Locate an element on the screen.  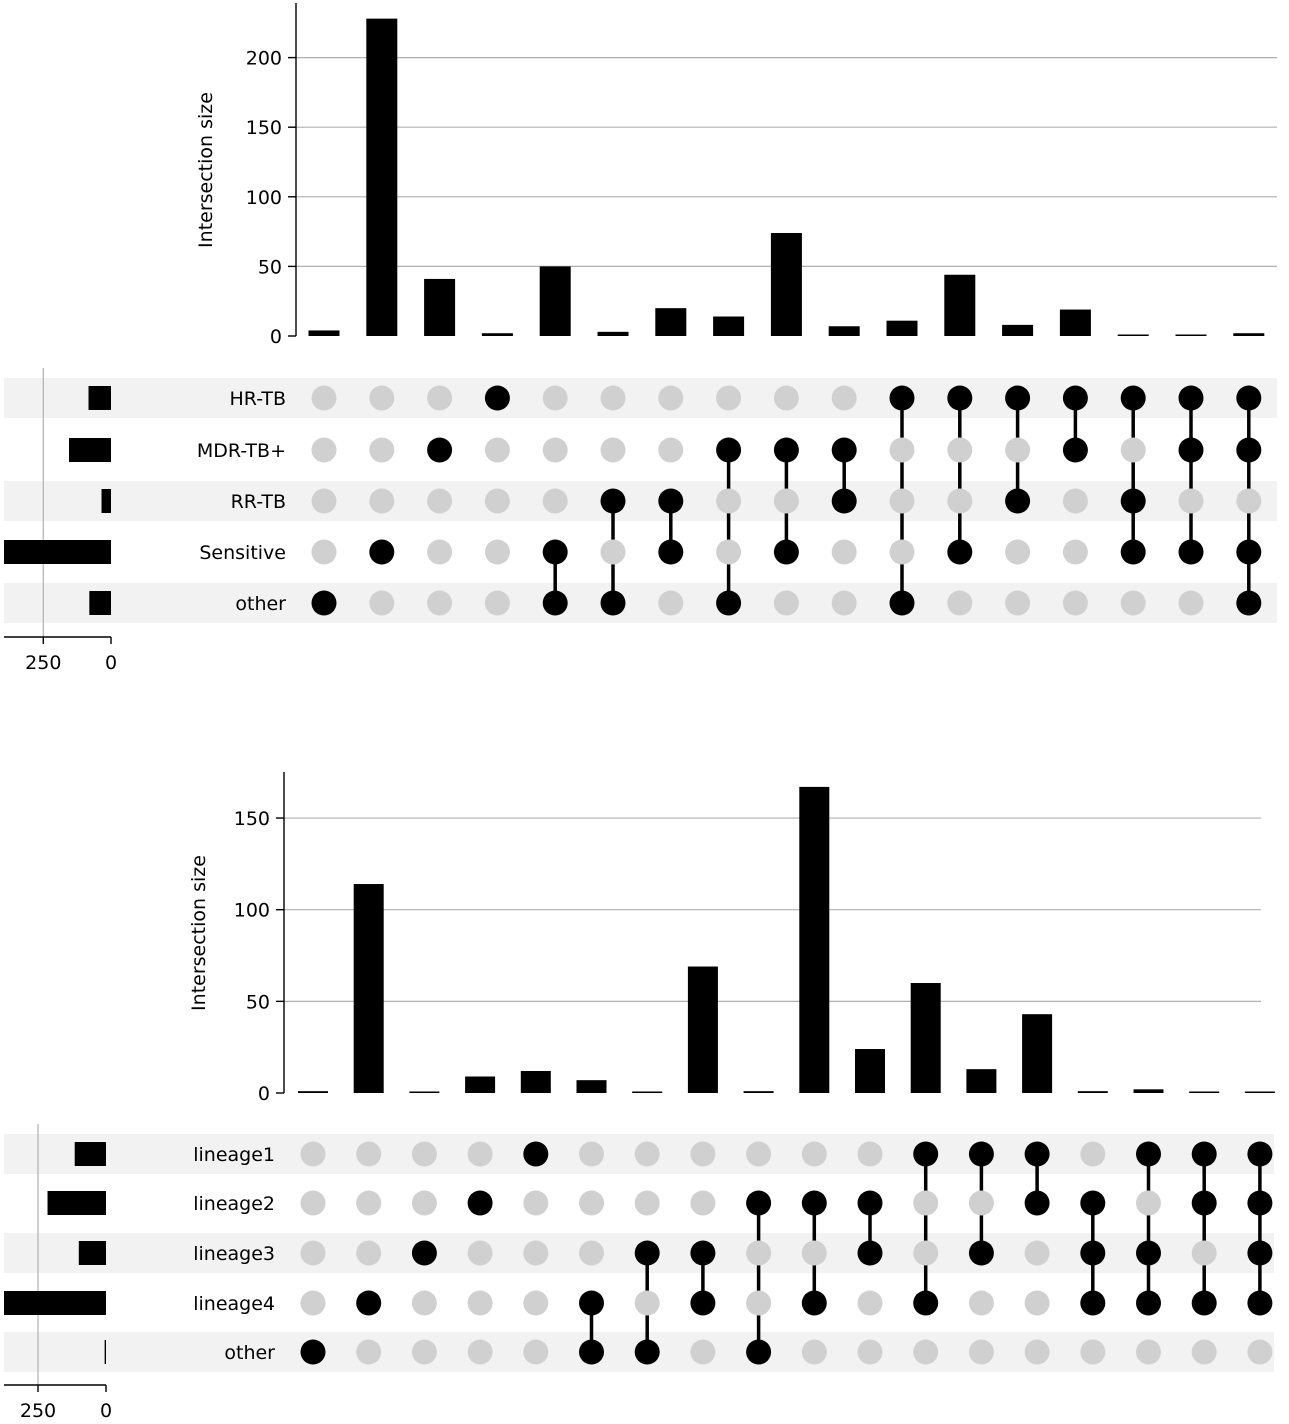
set-label: other is located at coordinates (249, 1353).